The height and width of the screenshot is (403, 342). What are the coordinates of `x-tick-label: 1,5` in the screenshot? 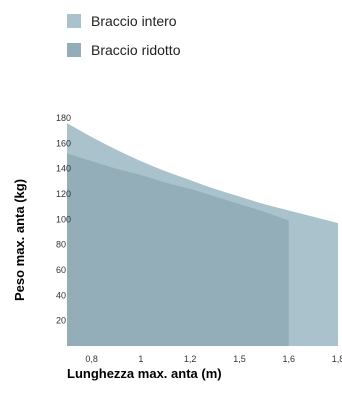 It's located at (239, 359).